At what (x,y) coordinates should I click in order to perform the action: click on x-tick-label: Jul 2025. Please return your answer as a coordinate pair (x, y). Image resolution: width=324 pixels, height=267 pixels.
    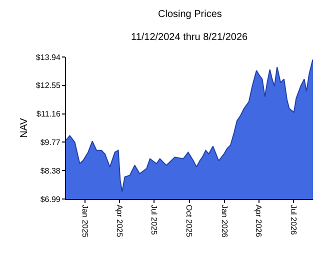
    Looking at the image, I should click on (154, 220).